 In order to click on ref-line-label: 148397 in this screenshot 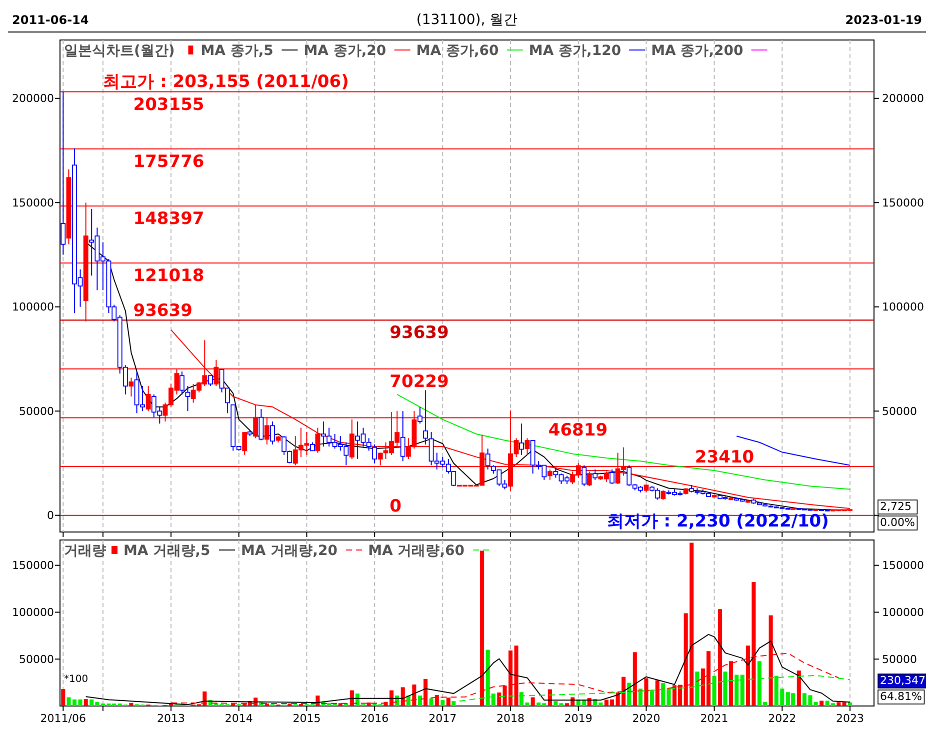, I will do `click(168, 218)`.